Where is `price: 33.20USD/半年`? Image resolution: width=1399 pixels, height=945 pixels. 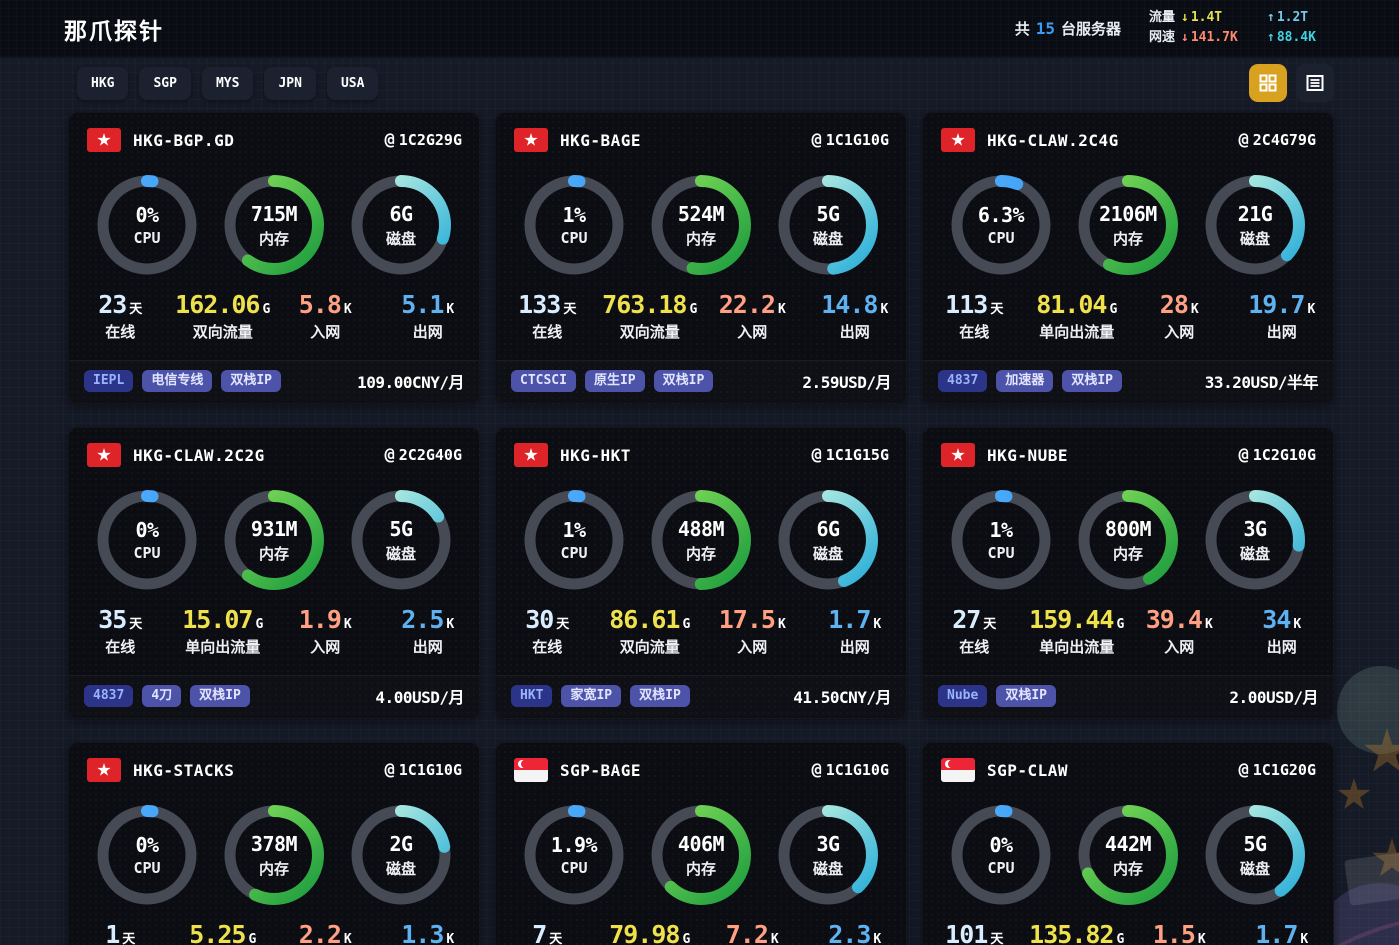 price: 33.20USD/半年 is located at coordinates (1261, 382).